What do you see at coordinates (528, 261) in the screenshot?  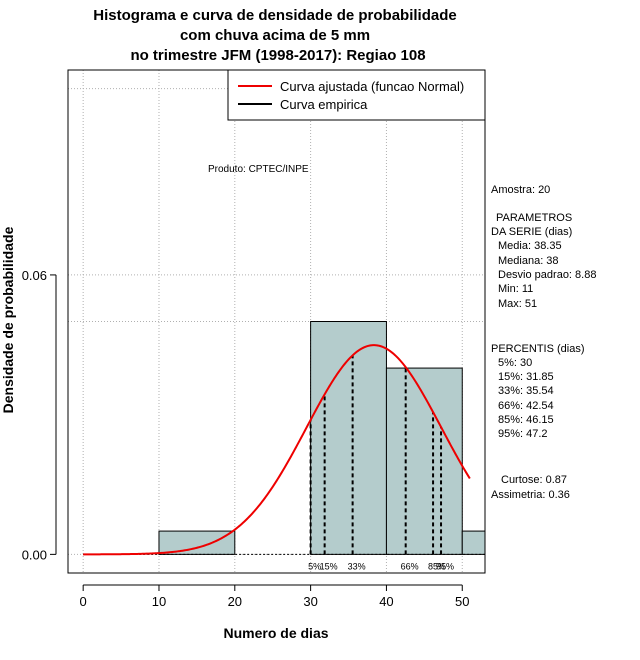 I see `stat-mediana: Mediana: 38` at bounding box center [528, 261].